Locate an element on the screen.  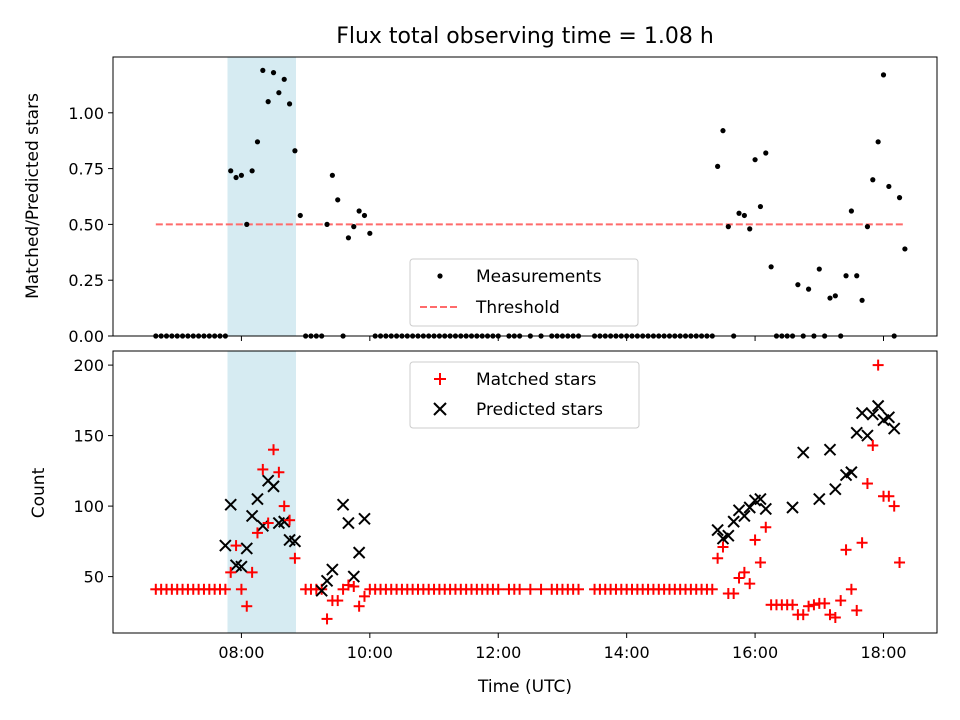
top-y-tick-label: 0.25 is located at coordinates (86, 280).